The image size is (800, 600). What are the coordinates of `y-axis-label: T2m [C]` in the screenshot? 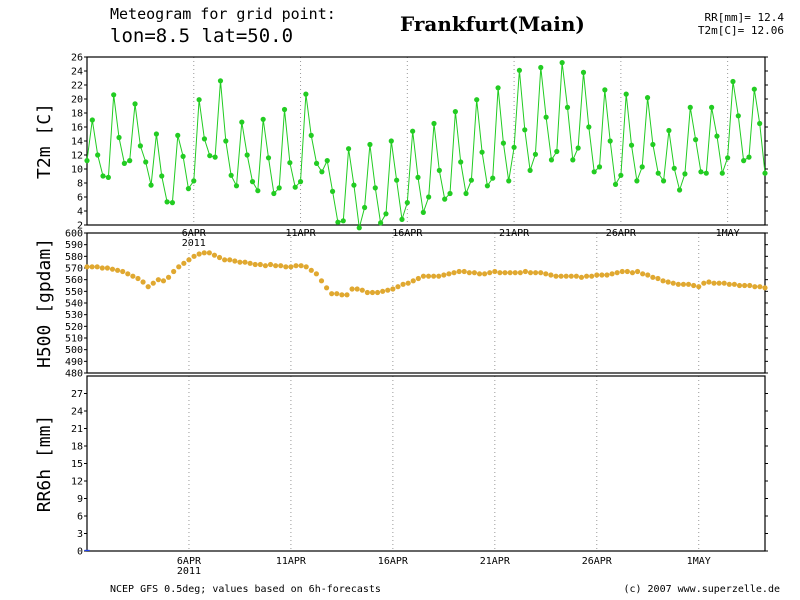 It's located at (44, 141).